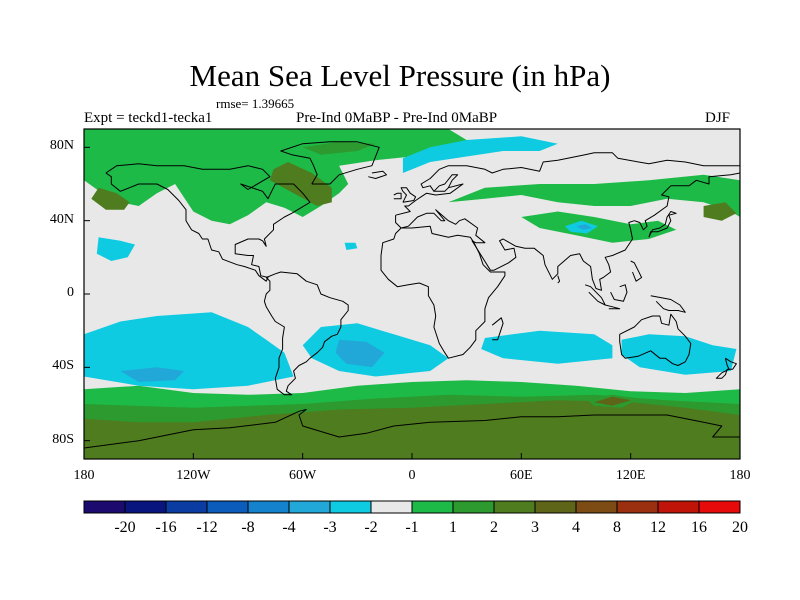 The height and width of the screenshot is (600, 800). Describe the element at coordinates (300, 184) in the screenshot. I see `contour-region-north-atlantic-core` at that location.